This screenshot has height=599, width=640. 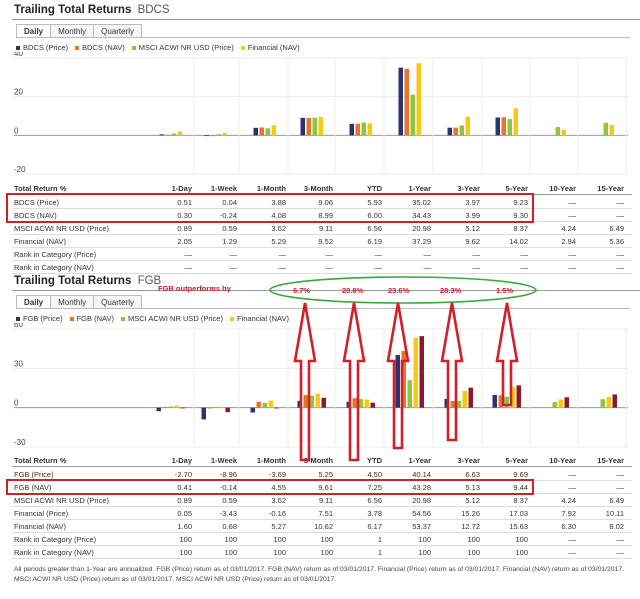 I want to click on y-tick-label: 20, so click(x=18, y=92).